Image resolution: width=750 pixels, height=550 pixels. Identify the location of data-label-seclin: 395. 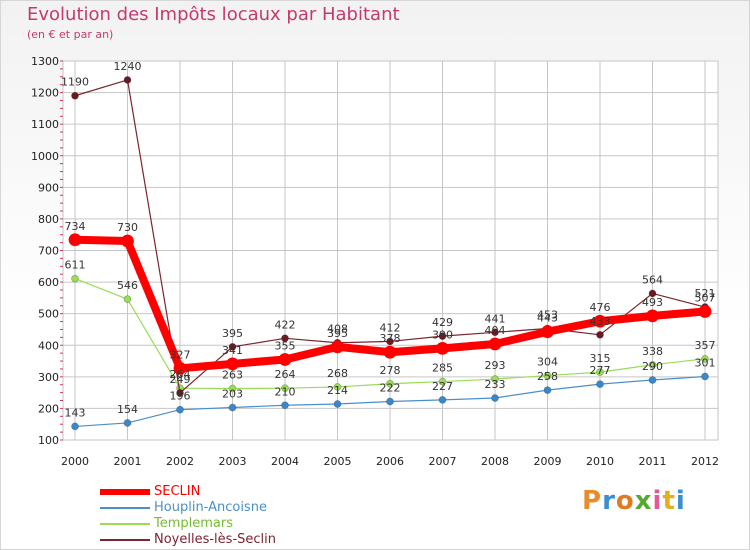
(337, 333).